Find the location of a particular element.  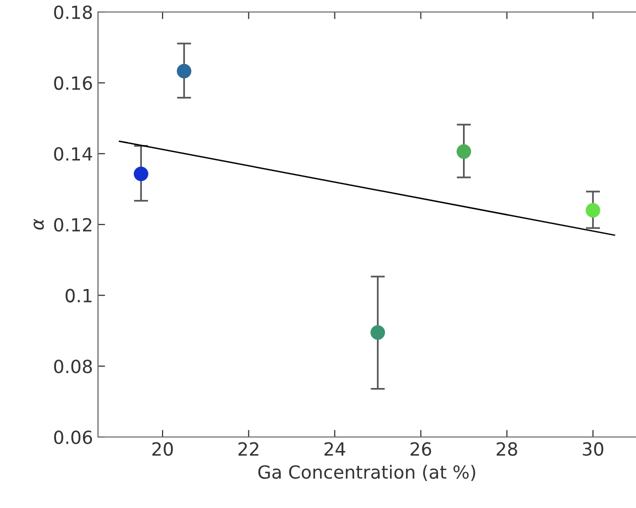

x-tick-label: 28 is located at coordinates (507, 449).